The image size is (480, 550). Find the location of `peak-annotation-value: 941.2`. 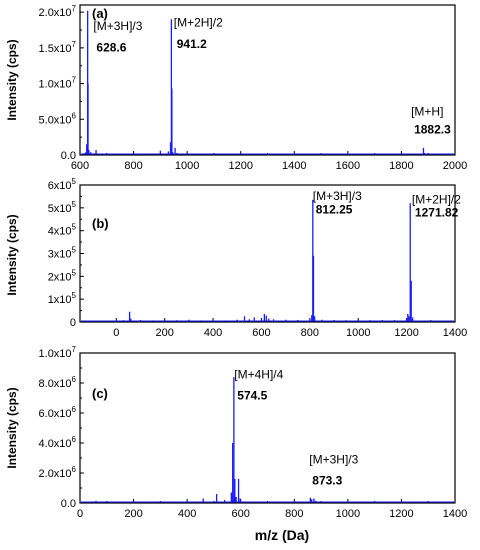

peak-annotation-value: 941.2 is located at coordinates (192, 44).